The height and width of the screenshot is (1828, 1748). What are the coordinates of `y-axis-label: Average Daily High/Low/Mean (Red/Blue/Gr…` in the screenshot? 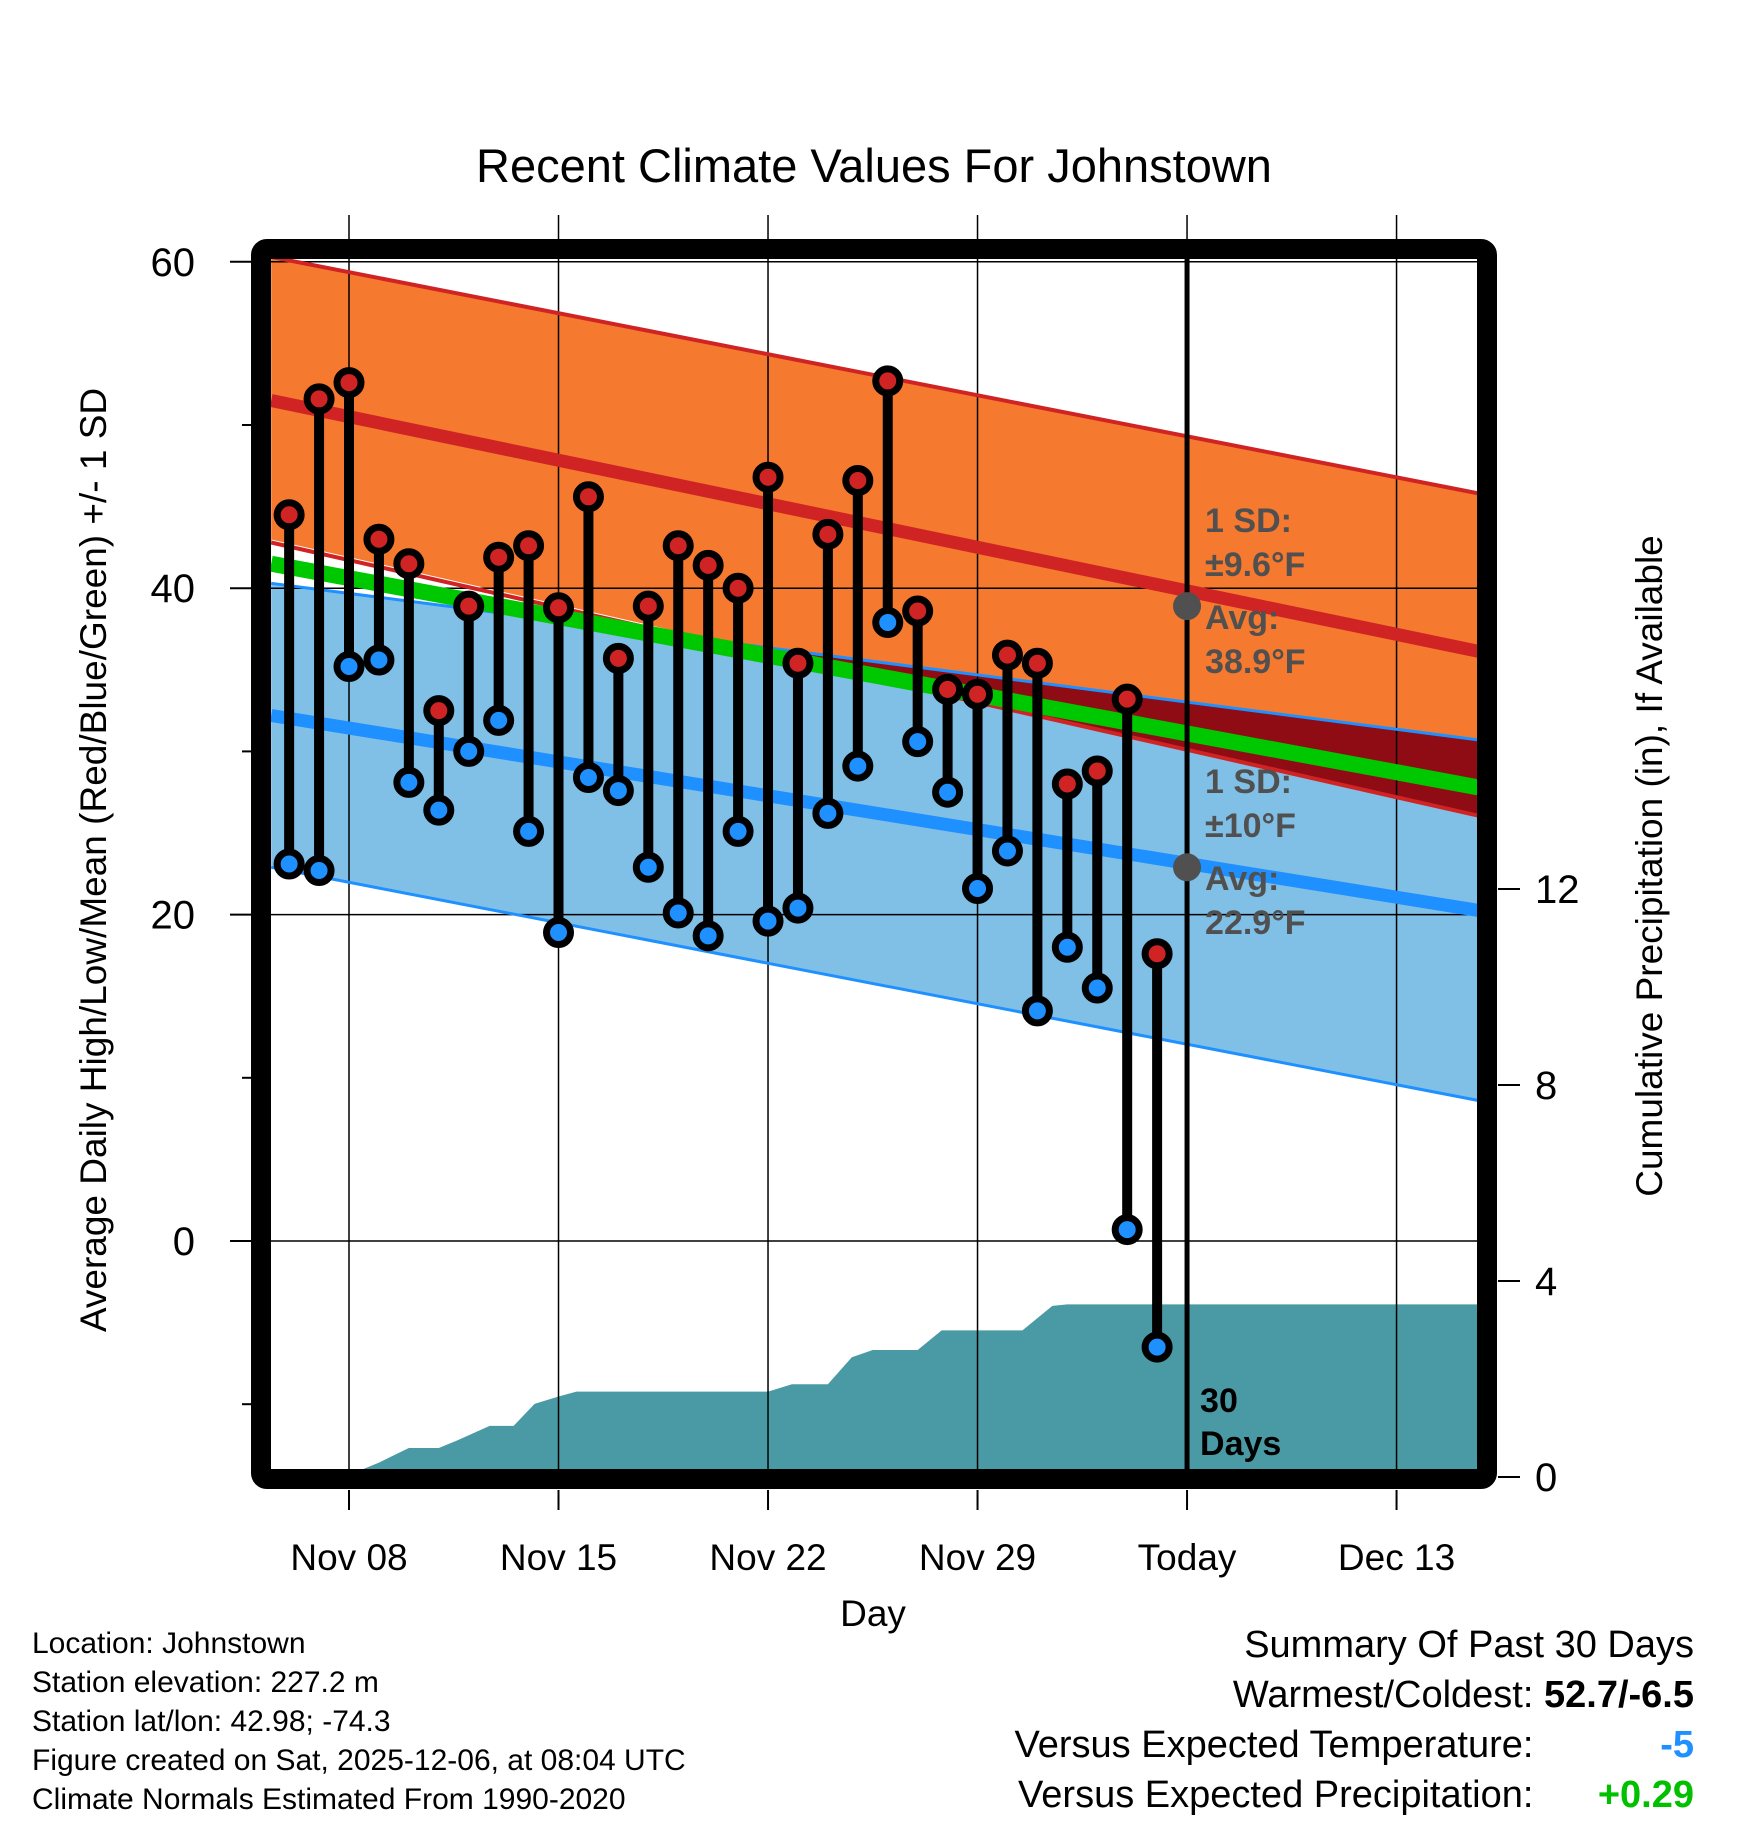 It's located at (93, 860).